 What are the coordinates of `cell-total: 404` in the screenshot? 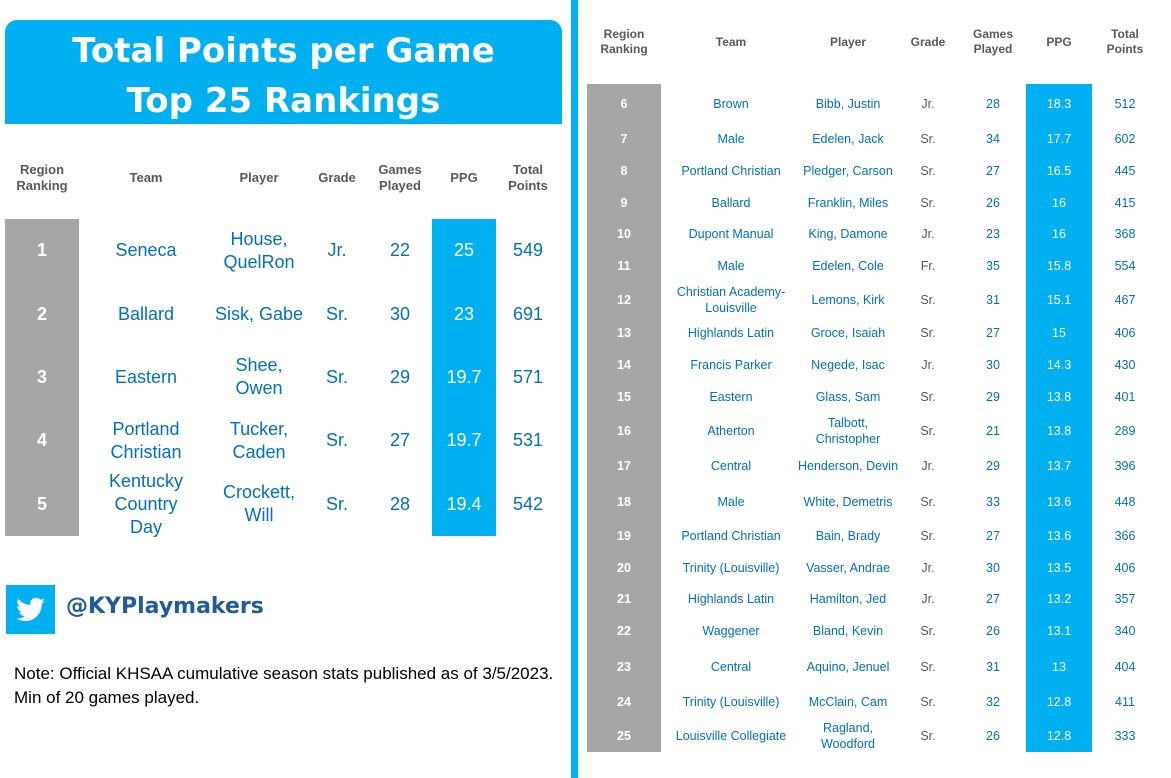 It's located at (1125, 667).